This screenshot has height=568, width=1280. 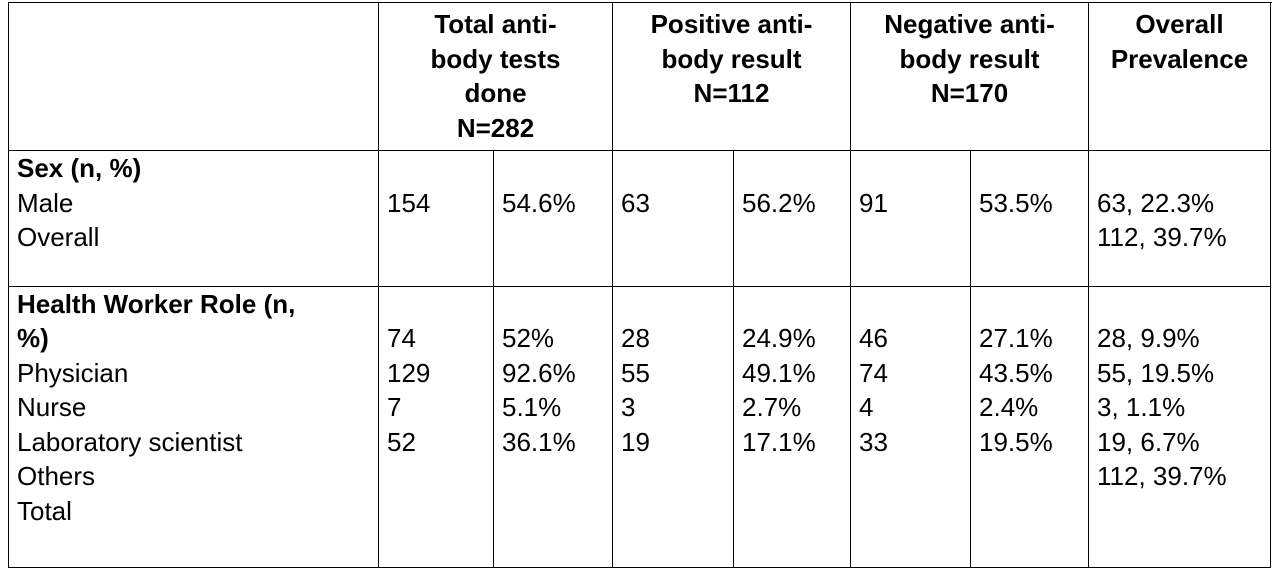 What do you see at coordinates (1016, 372) in the screenshot?
I see `cell-value: 43.5%` at bounding box center [1016, 372].